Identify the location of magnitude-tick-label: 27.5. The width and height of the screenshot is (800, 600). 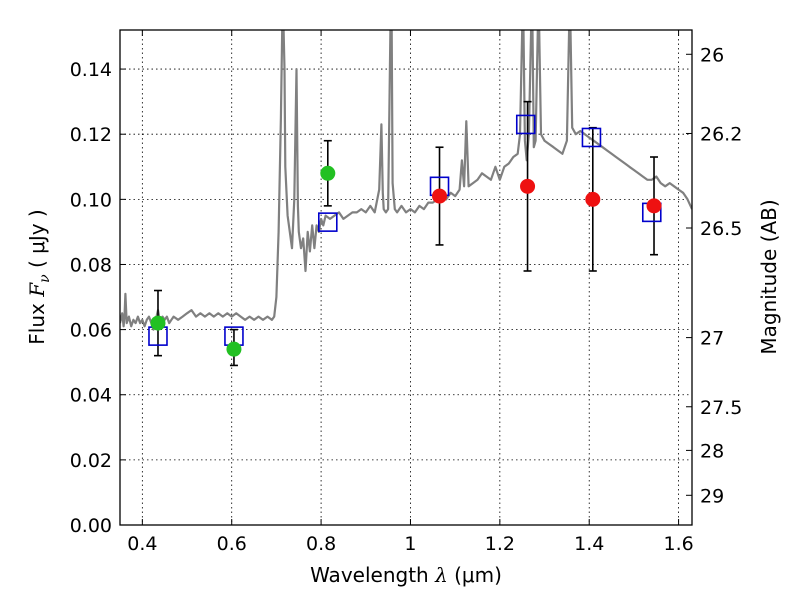
(721, 408).